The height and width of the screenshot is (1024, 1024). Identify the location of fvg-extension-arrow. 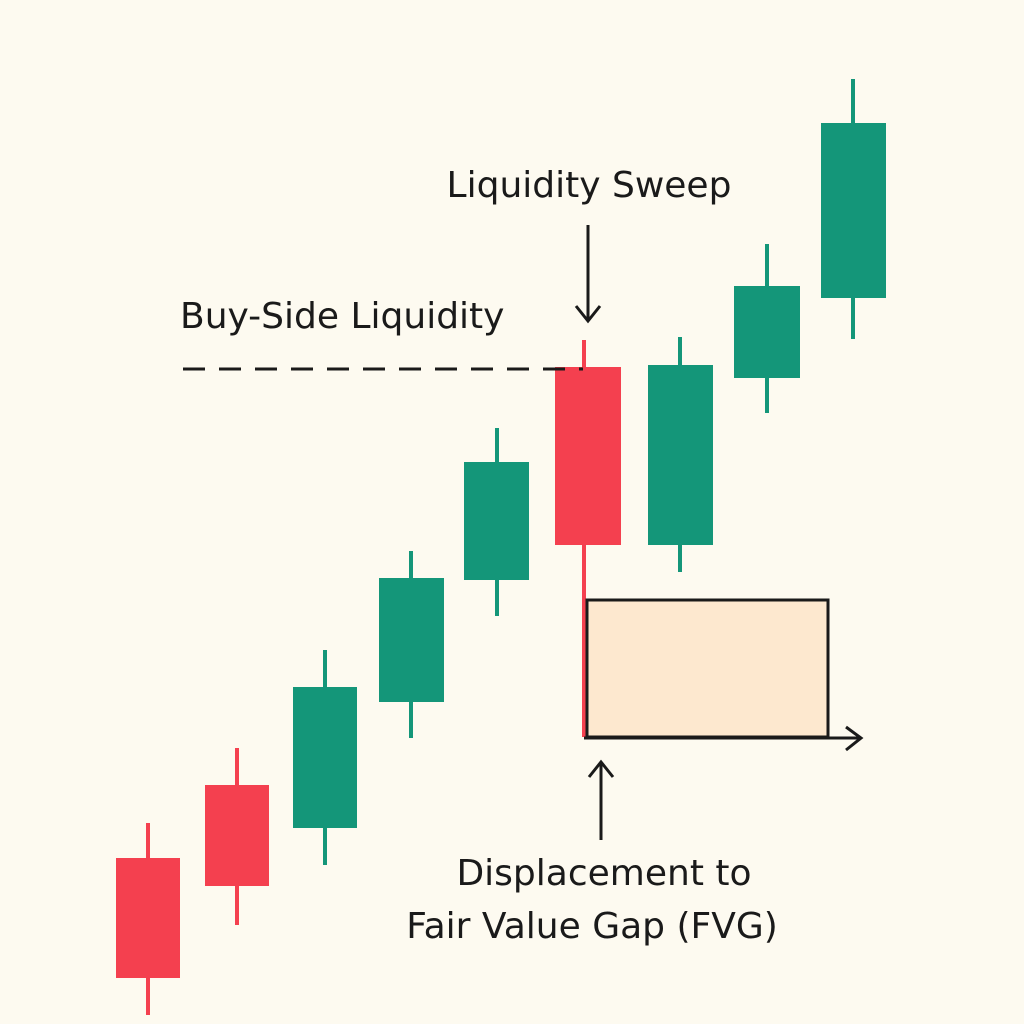
(724, 738).